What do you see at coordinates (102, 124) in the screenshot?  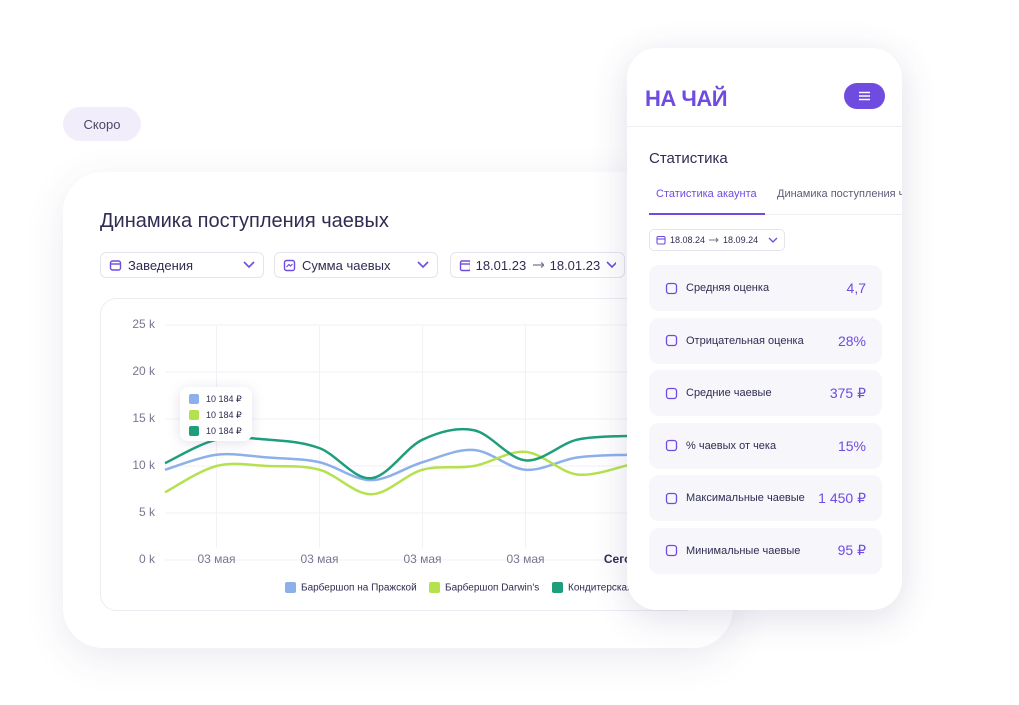 I see `badge: Скоро` at bounding box center [102, 124].